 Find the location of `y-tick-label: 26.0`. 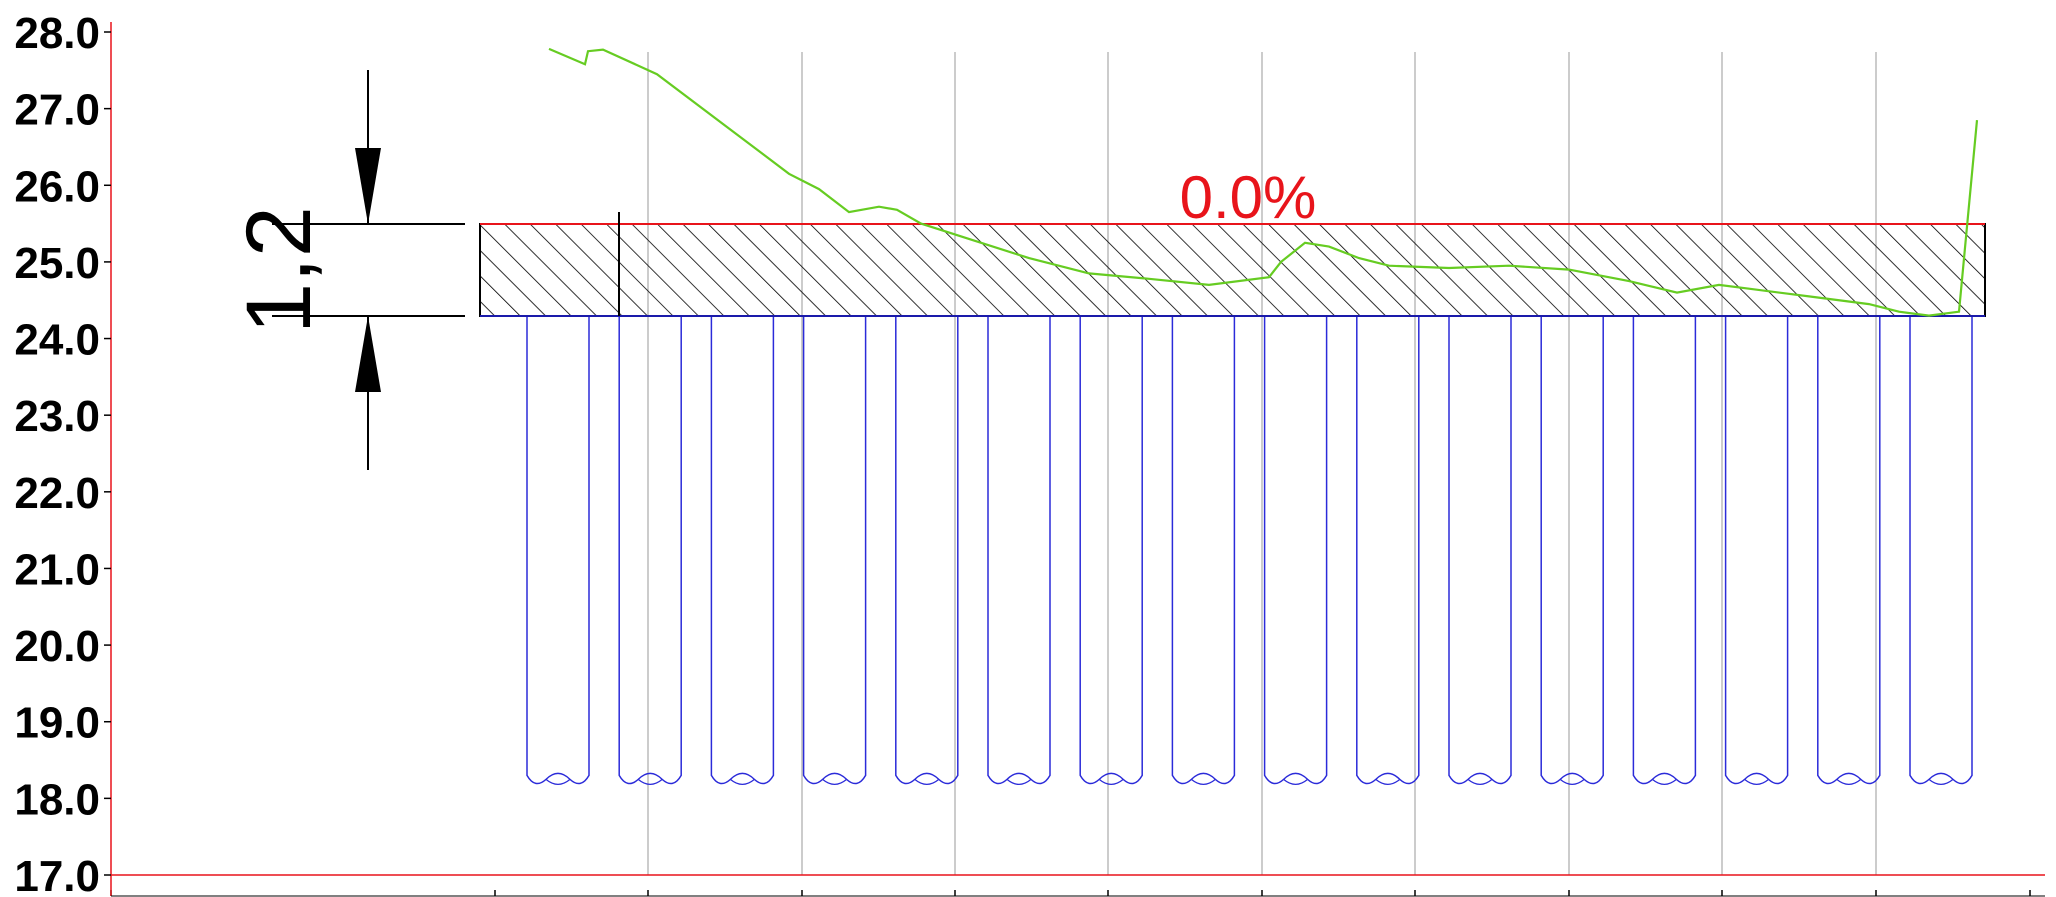

y-tick-label: 26.0 is located at coordinates (57, 186).